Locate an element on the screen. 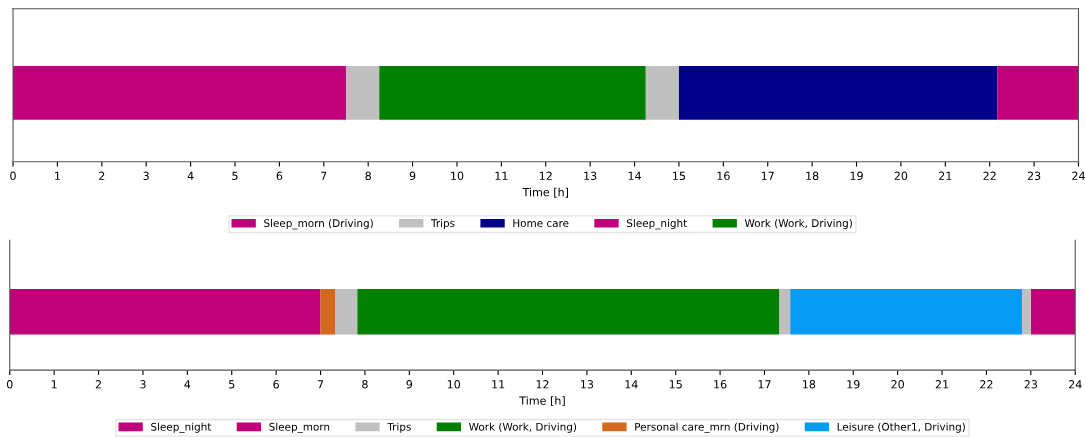  legend-label: Sleep_morn is located at coordinates (299, 428).